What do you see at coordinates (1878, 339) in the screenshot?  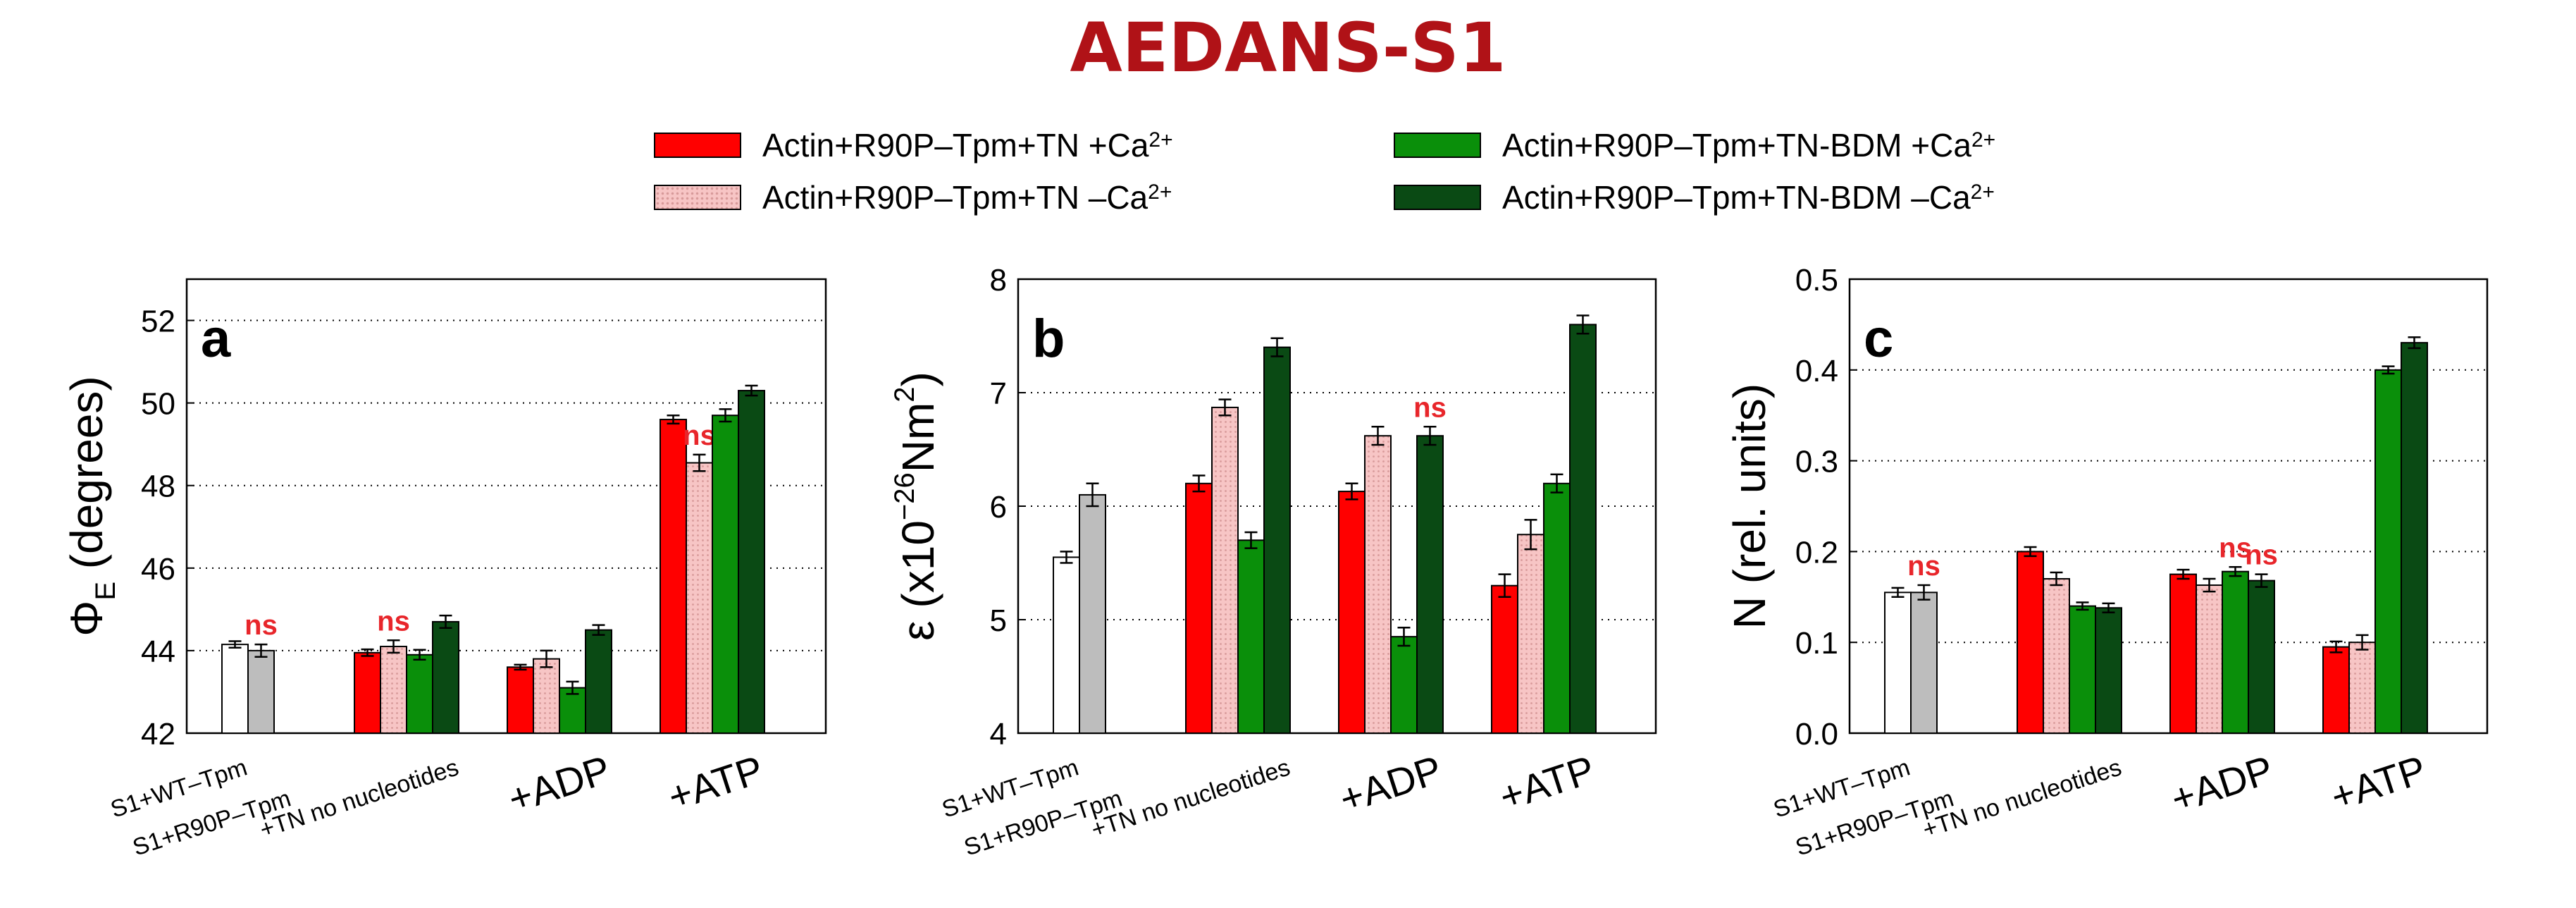 I see `panel-letter: c` at bounding box center [1878, 339].